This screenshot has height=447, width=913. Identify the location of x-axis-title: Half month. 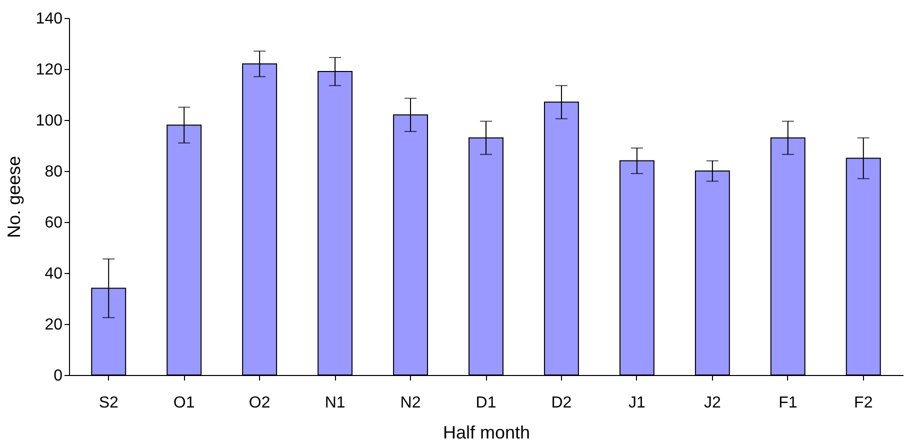
(486, 432).